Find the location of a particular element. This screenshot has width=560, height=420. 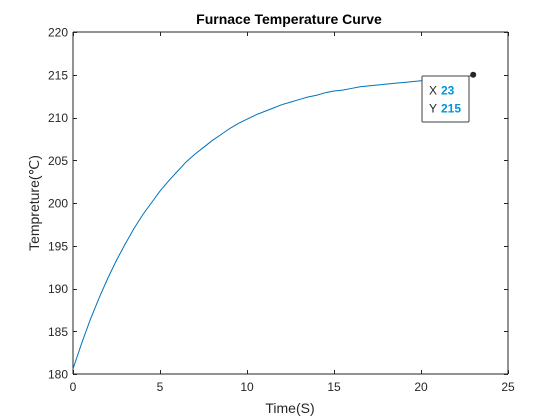

datatip-marker is located at coordinates (473, 74).